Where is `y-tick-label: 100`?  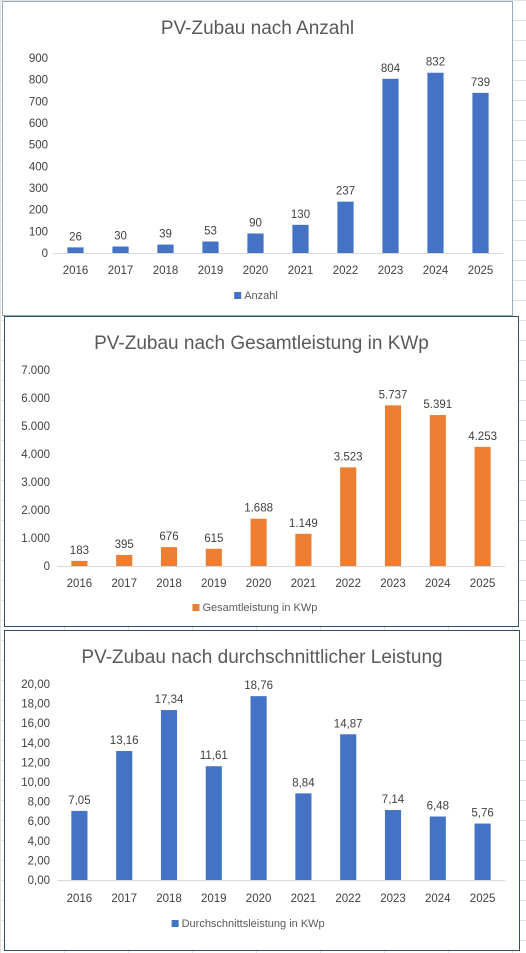 y-tick-label: 100 is located at coordinates (38, 232).